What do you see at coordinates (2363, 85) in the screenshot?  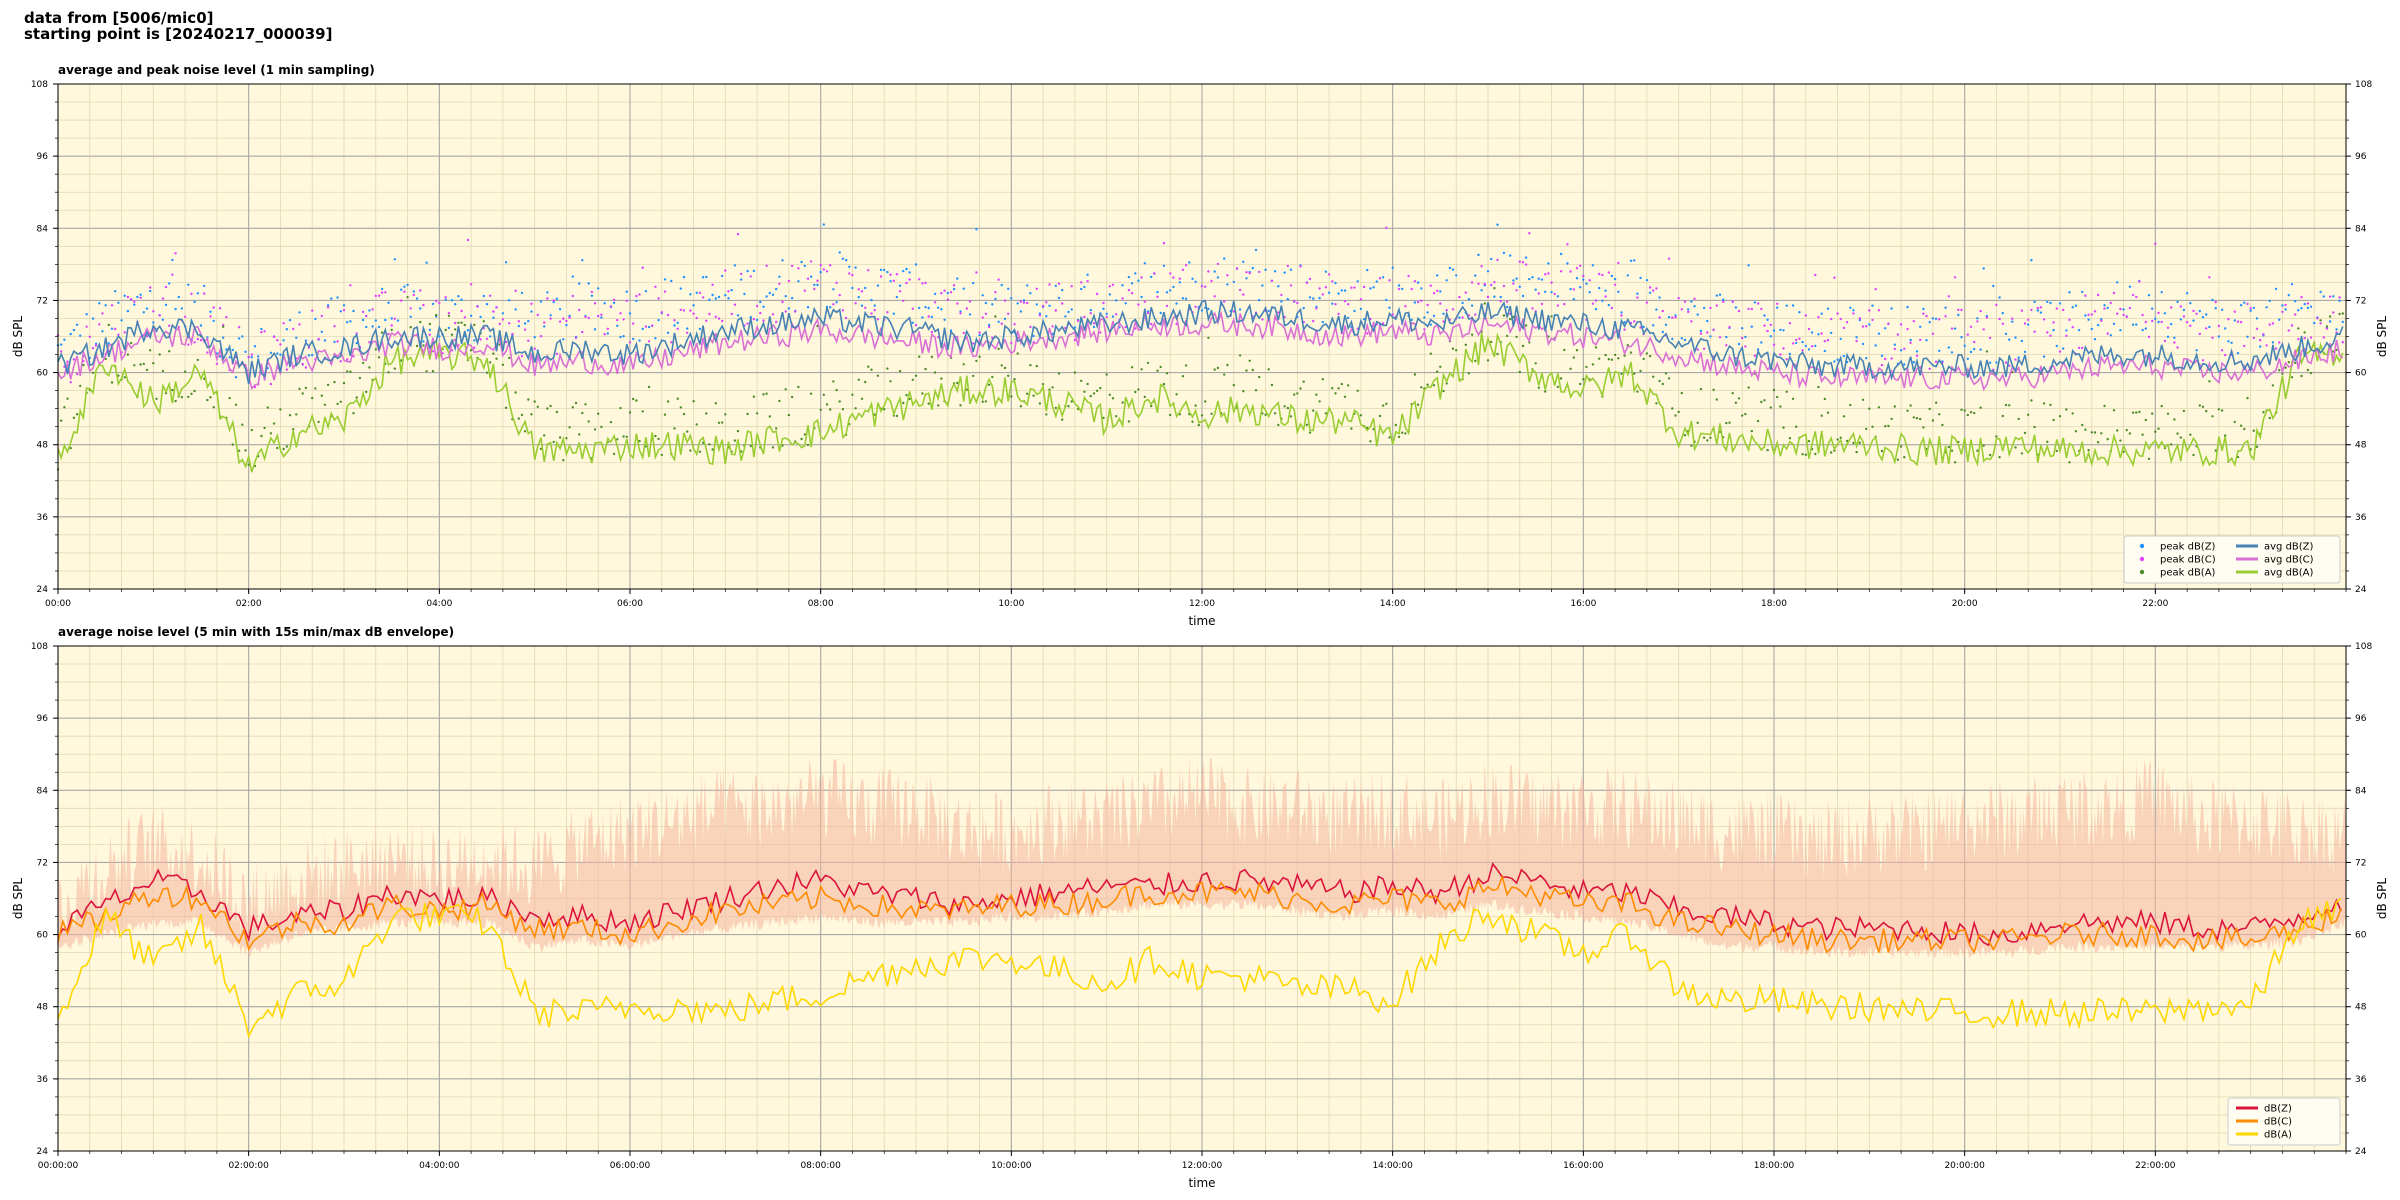 I see `y-tick-label-right: 108` at bounding box center [2363, 85].